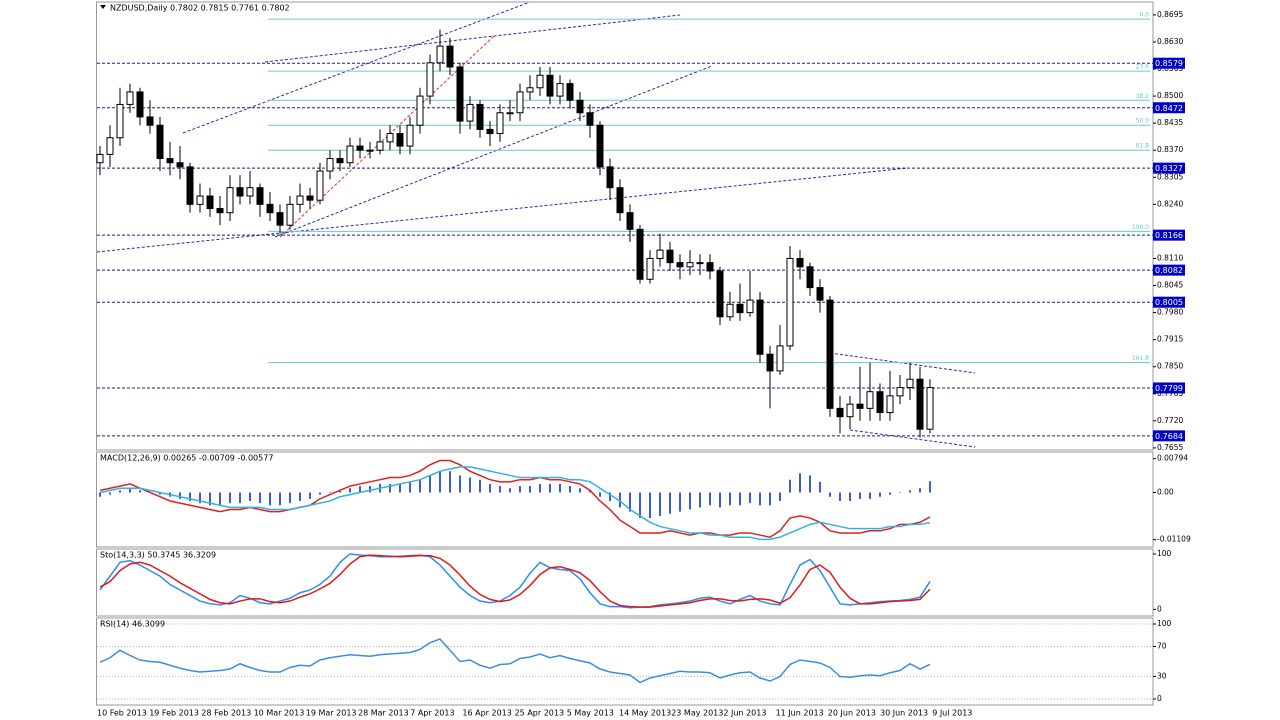 This screenshot has width=1280, height=720. I want to click on fib-label: 23.6, so click(1143, 67).